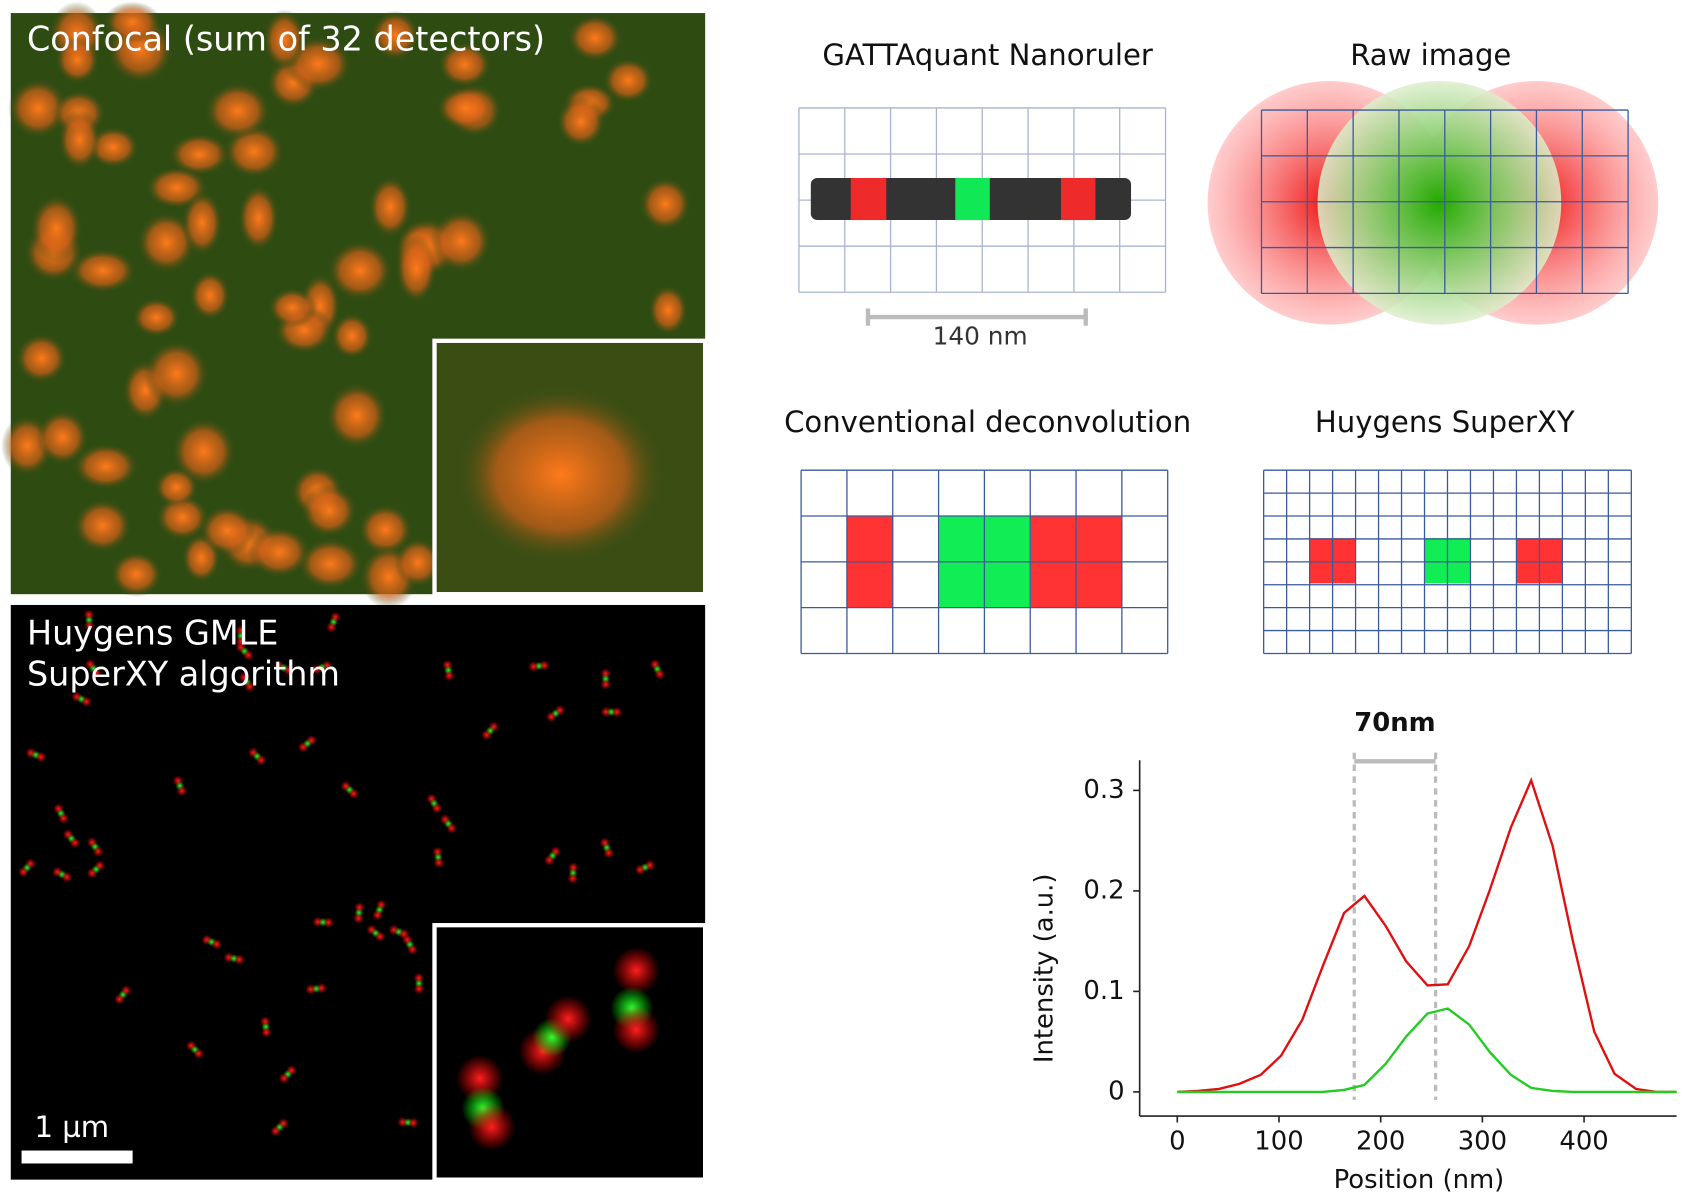 This screenshot has width=1682, height=1201. I want to click on raw-title: Raw image, so click(1430, 55).